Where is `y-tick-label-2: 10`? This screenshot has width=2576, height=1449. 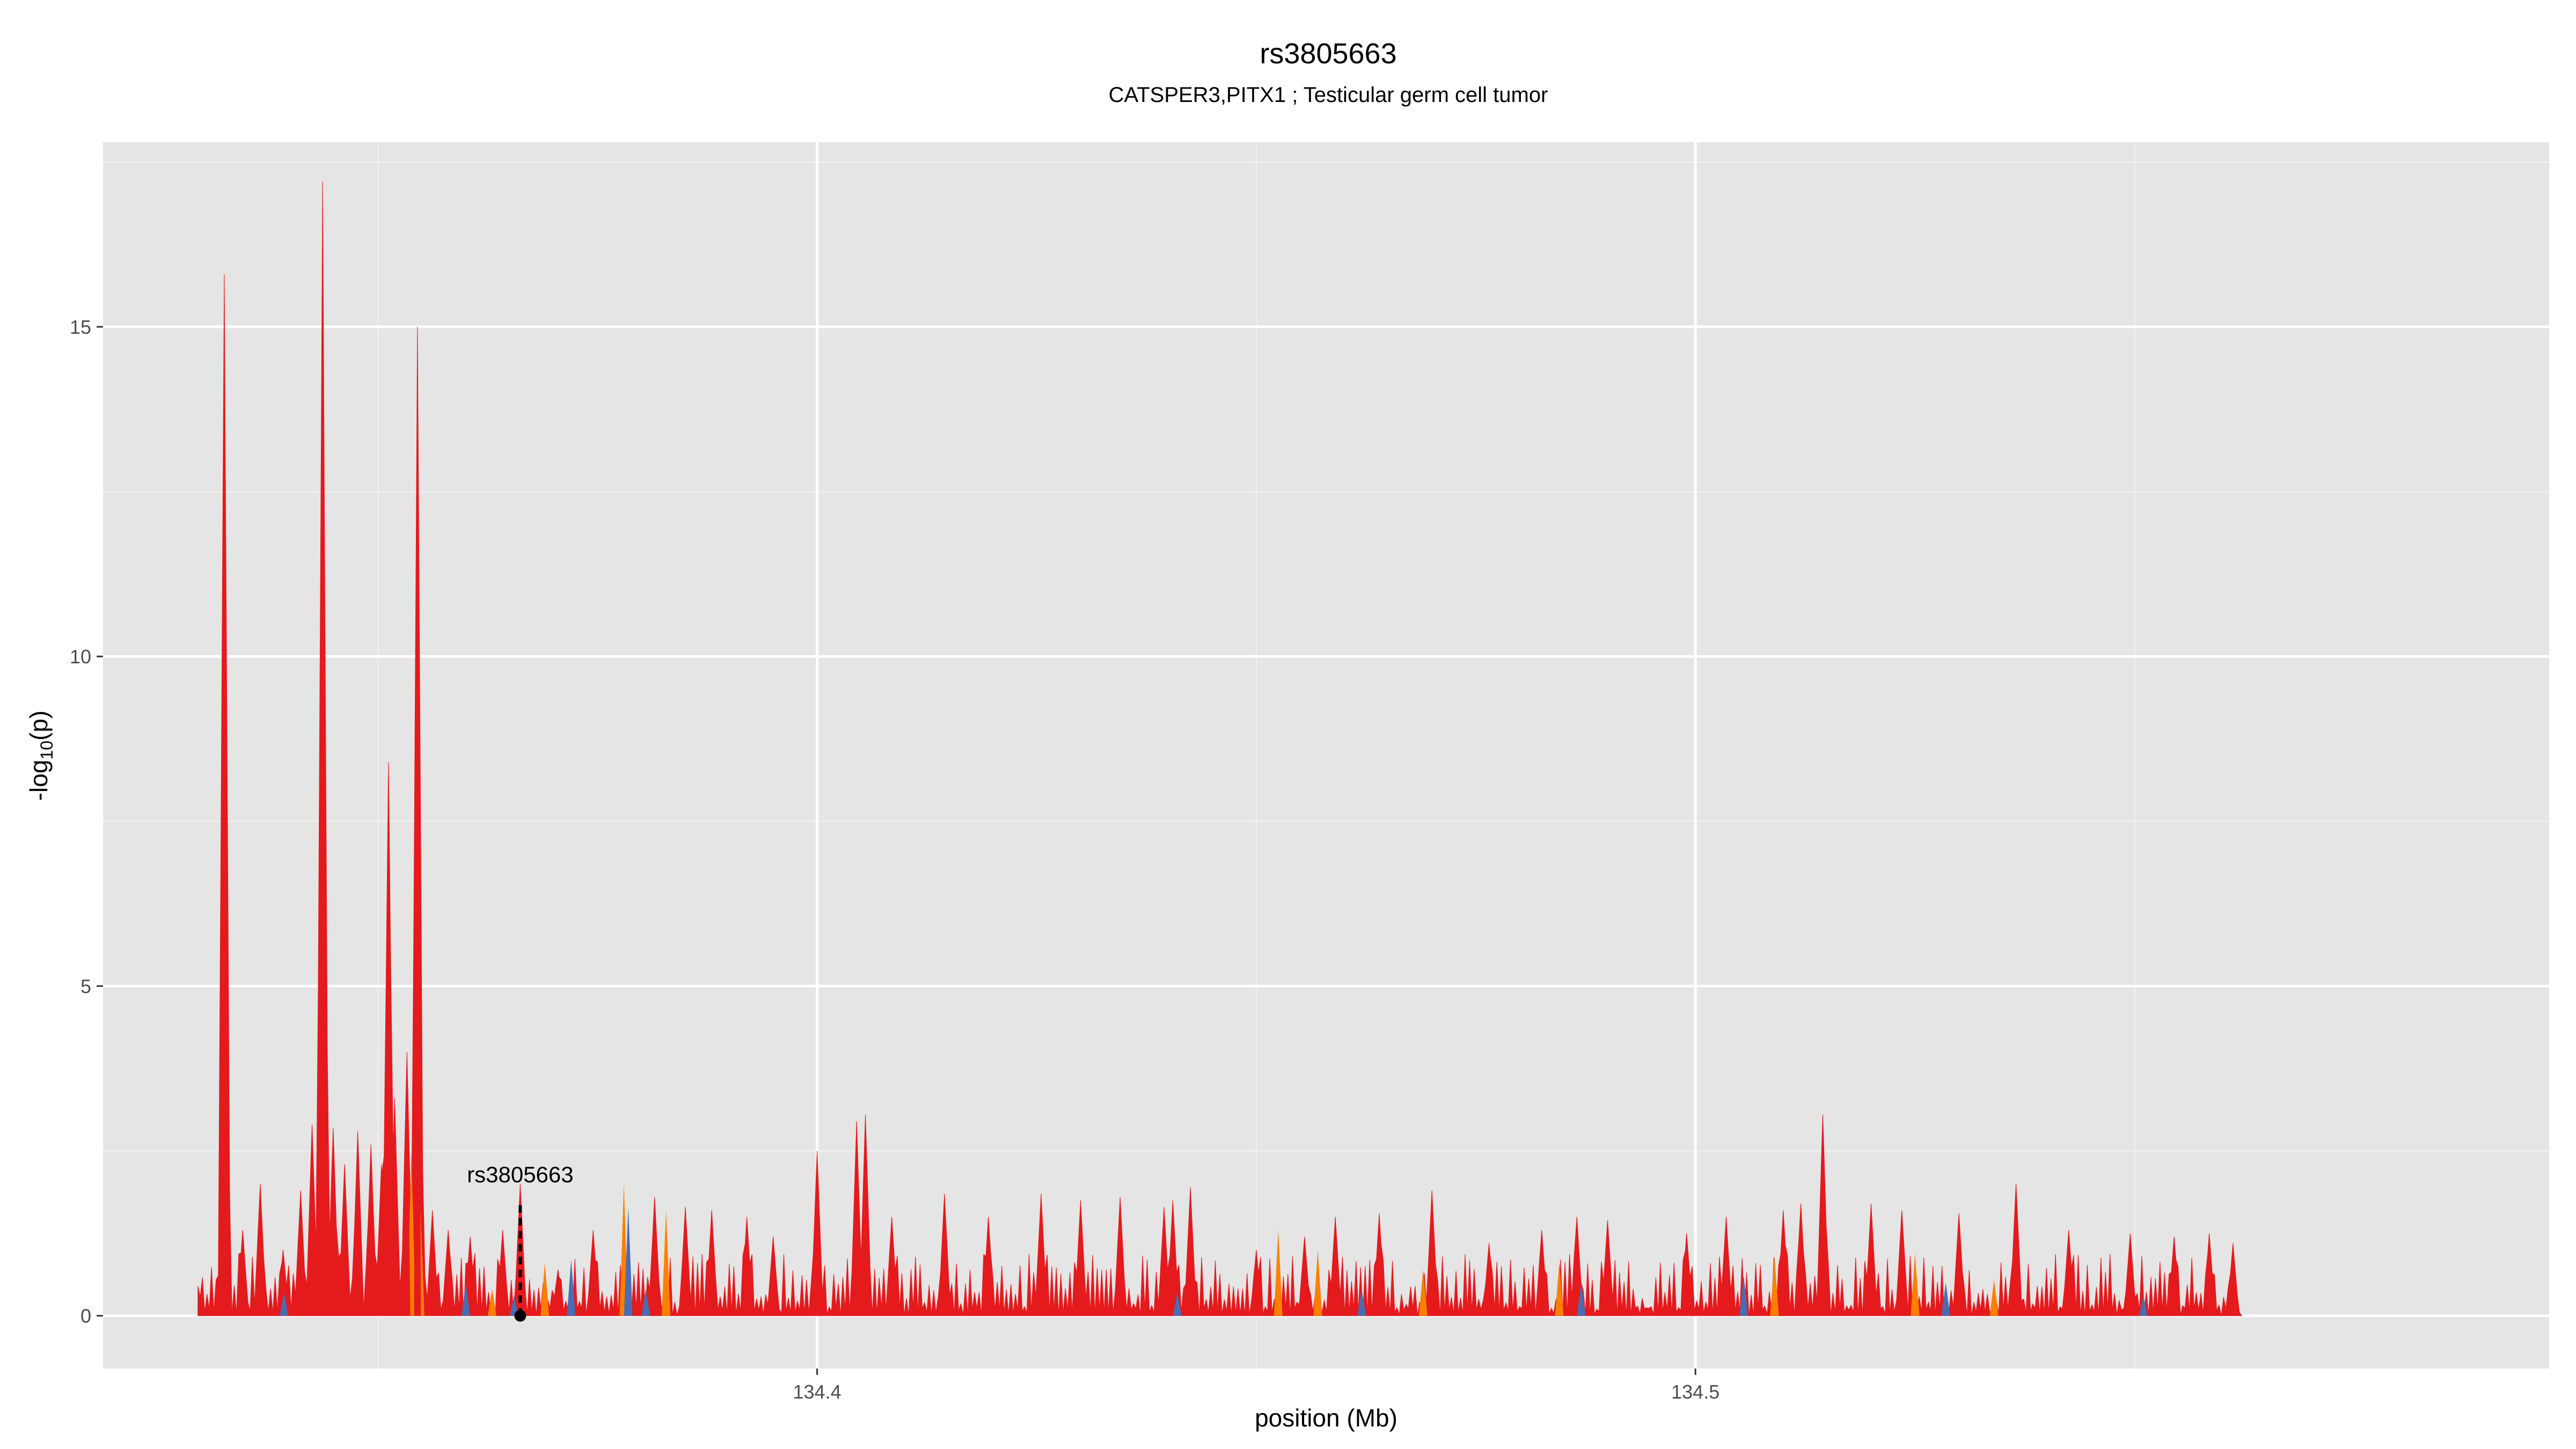
y-tick-label-2: 10 is located at coordinates (80, 657).